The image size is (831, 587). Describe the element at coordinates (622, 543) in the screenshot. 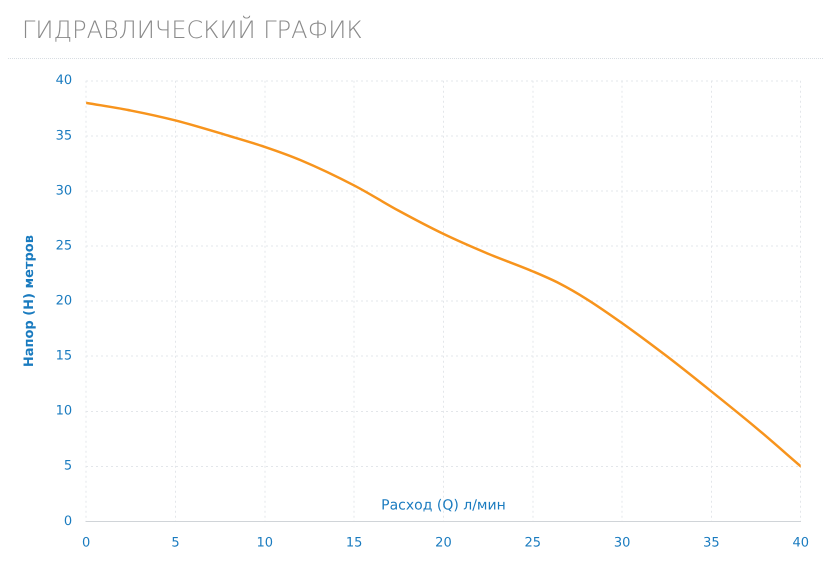

I see `x-tick-label: 30` at that location.